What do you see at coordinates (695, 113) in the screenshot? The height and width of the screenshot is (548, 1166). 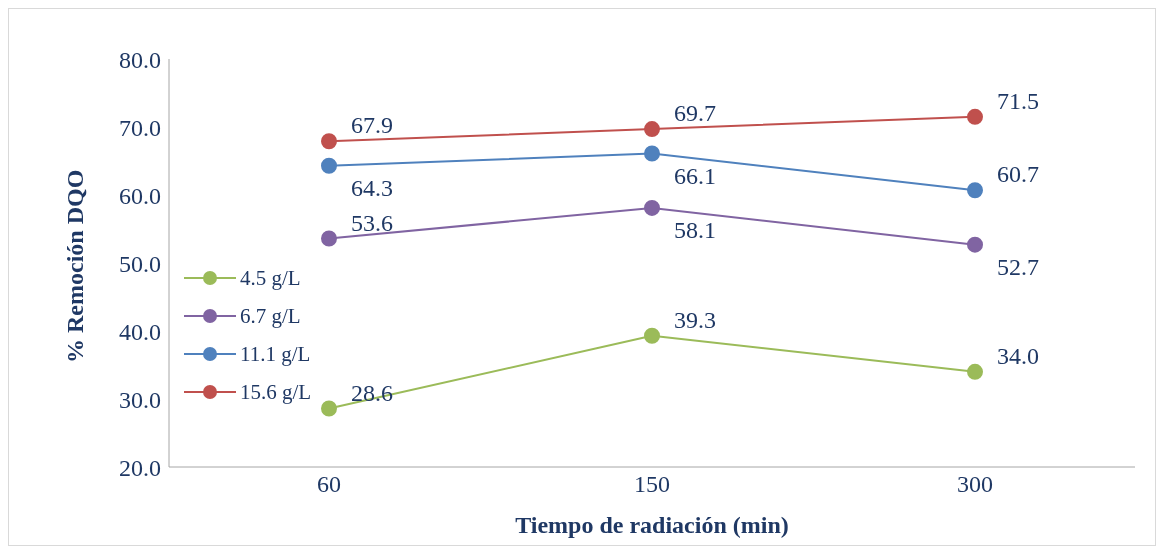 I see `data-label: 69.7` at bounding box center [695, 113].